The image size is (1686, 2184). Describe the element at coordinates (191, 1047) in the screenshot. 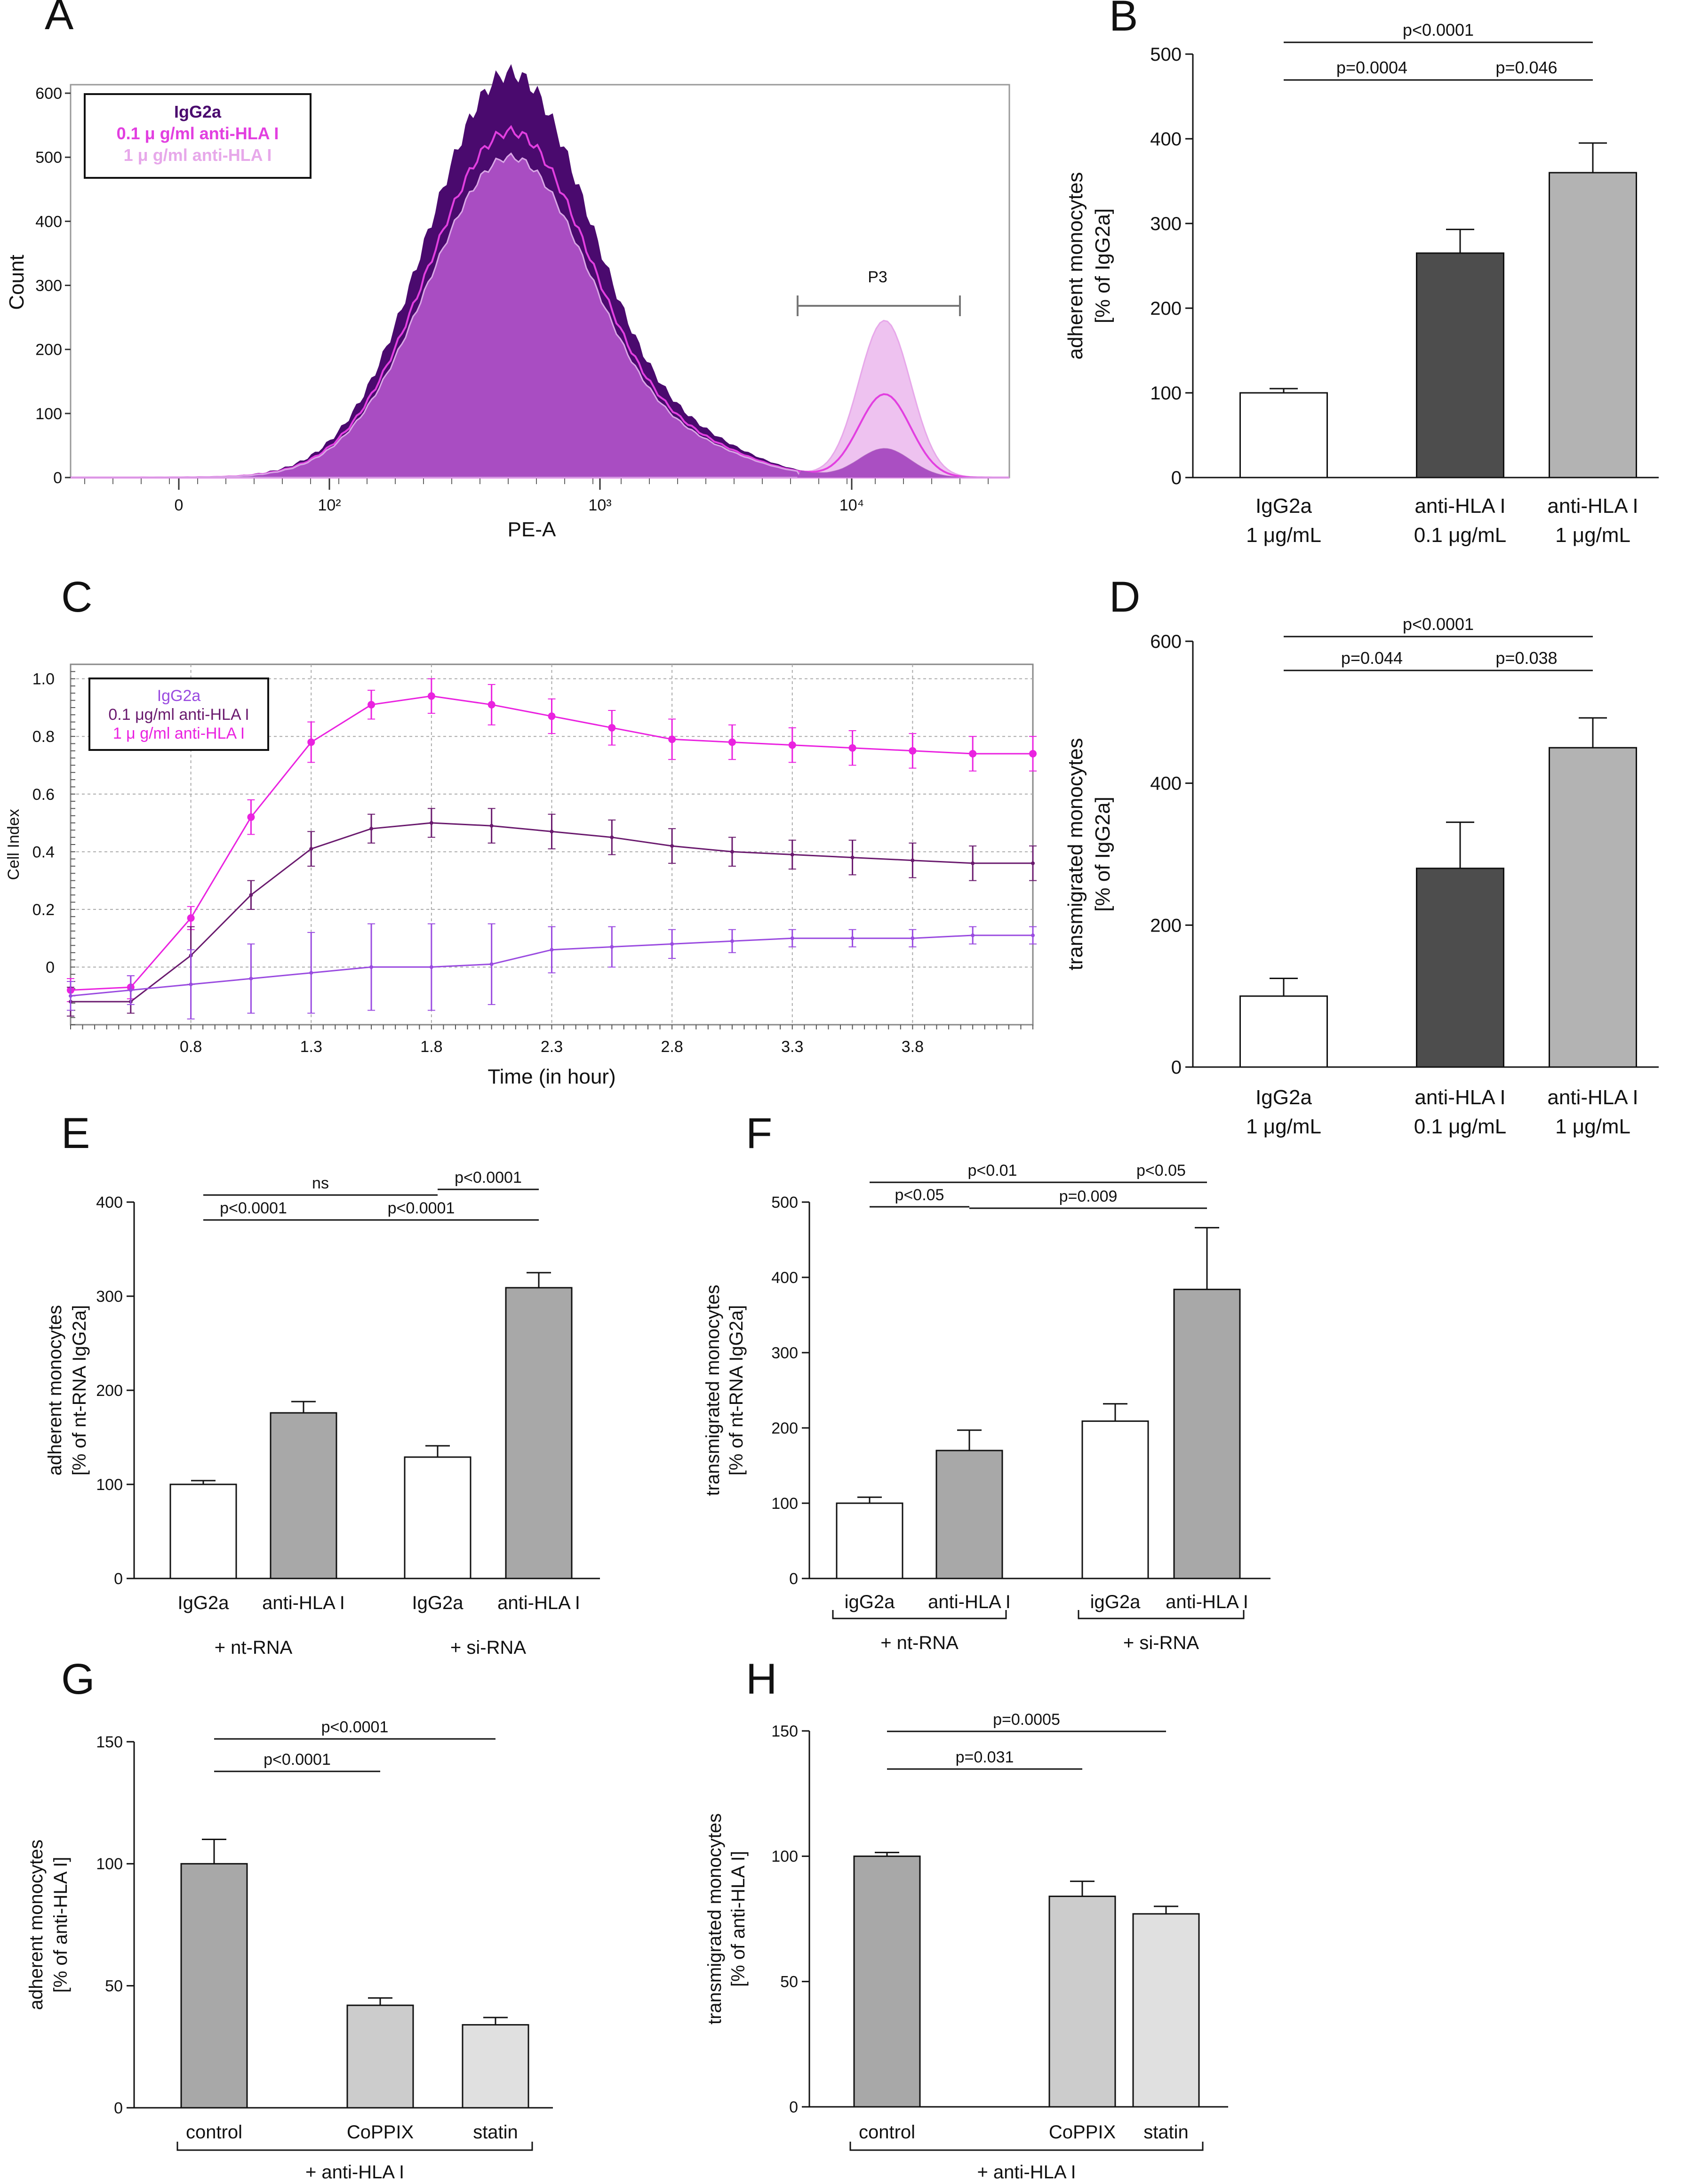

I see `x-tick-label: 0.8` at that location.